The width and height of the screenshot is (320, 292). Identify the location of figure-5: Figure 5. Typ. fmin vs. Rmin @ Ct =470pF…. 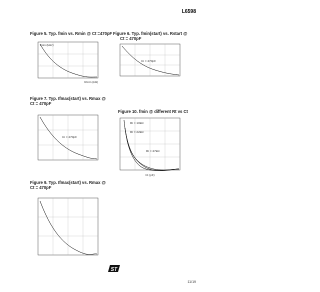
(71, 57).